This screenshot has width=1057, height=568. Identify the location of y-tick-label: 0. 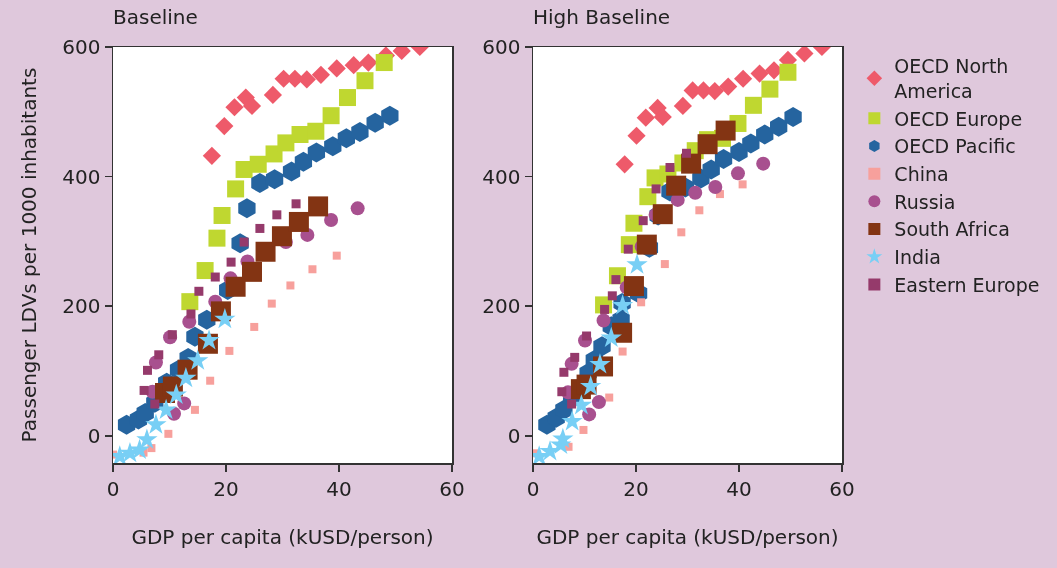
(514, 435).